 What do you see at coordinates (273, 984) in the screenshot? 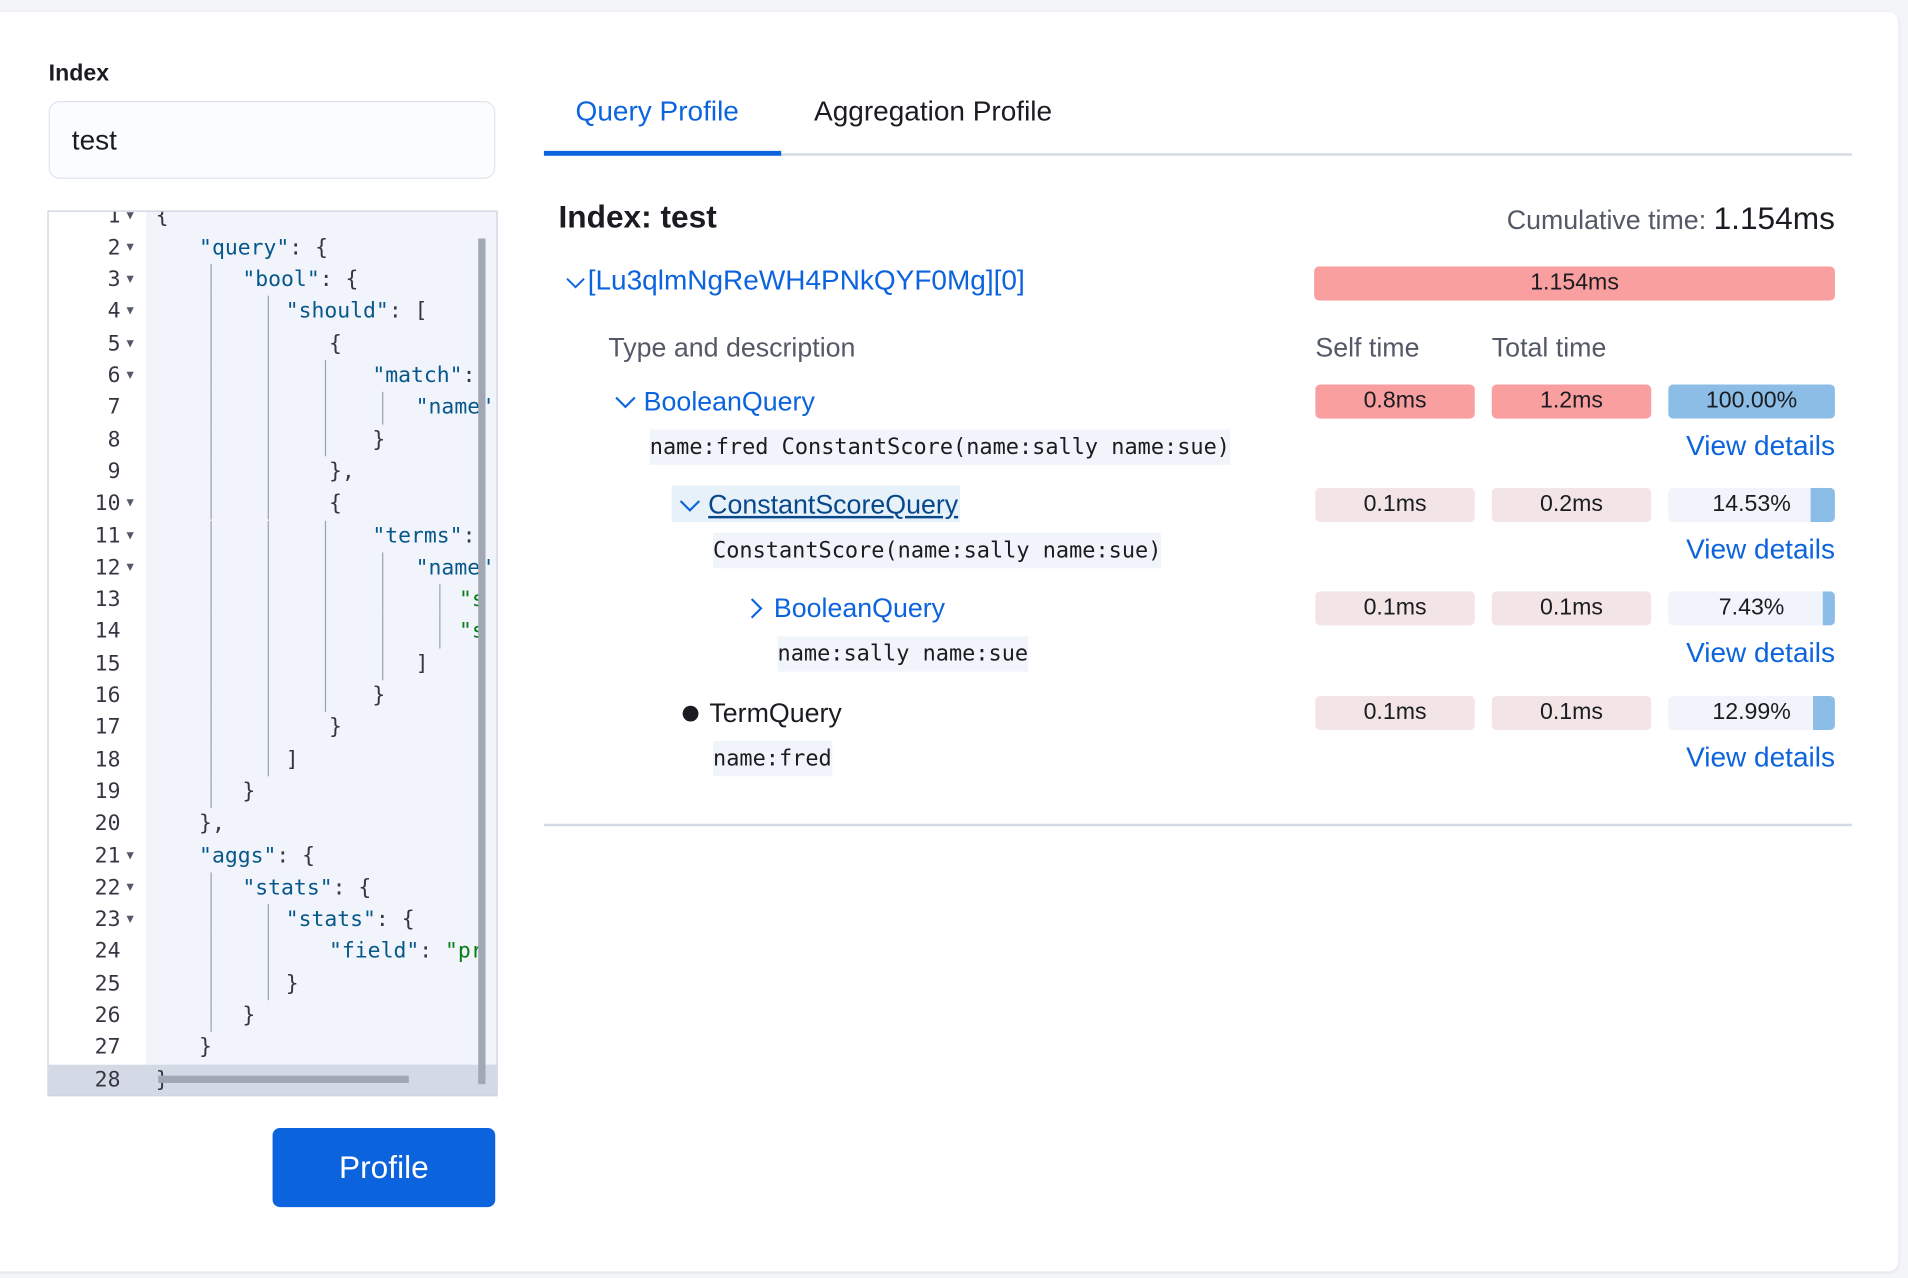
I see `editor-line: 25}` at bounding box center [273, 984].